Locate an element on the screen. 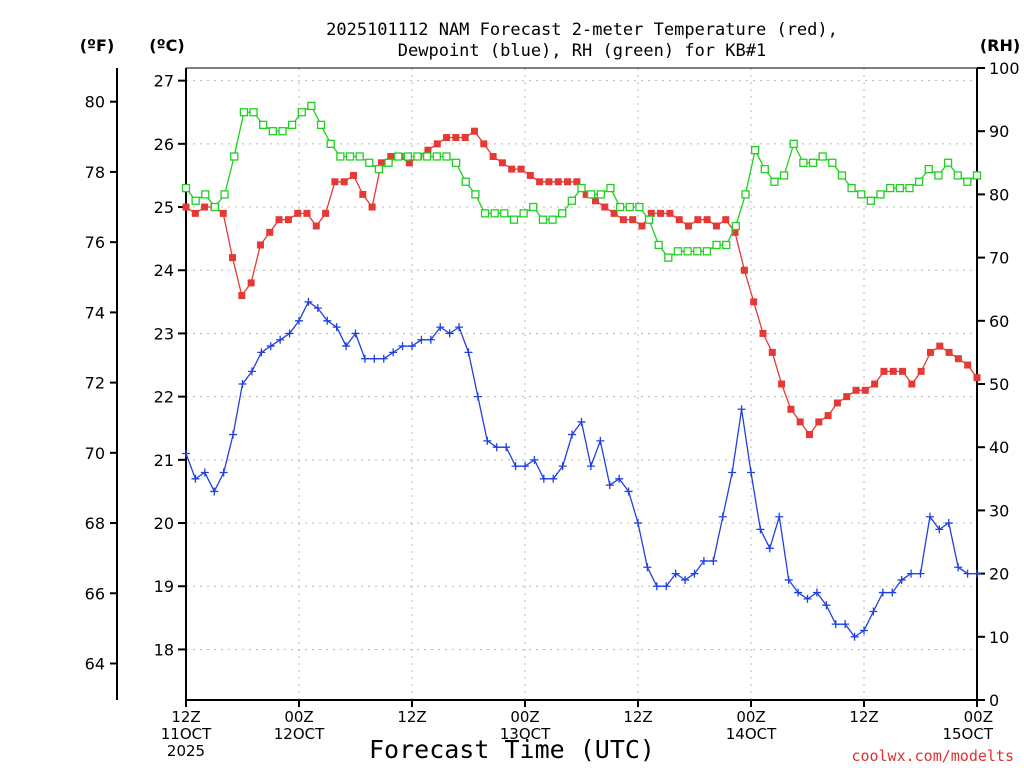 The height and width of the screenshot is (768, 1024). x-axis-title: Forecast Time (UTC) is located at coordinates (512, 749).